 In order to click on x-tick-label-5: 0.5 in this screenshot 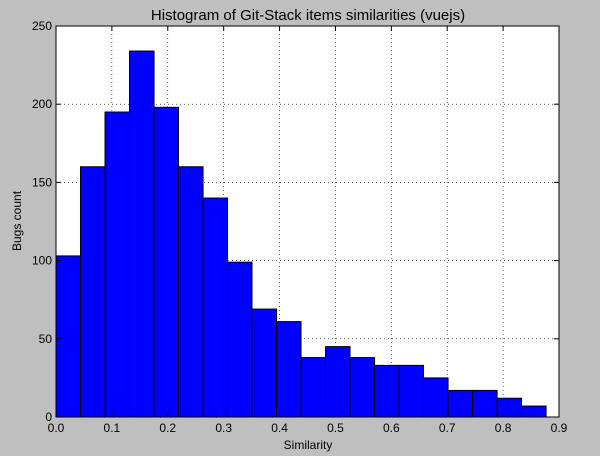, I will do `click(335, 428)`.